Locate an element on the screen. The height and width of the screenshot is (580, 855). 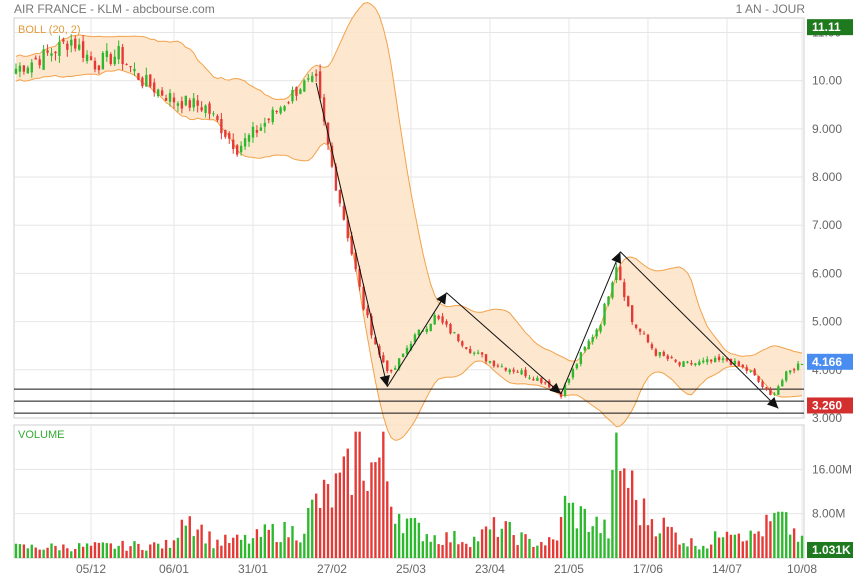
y-tick-label: 9.000 is located at coordinates (827, 129).